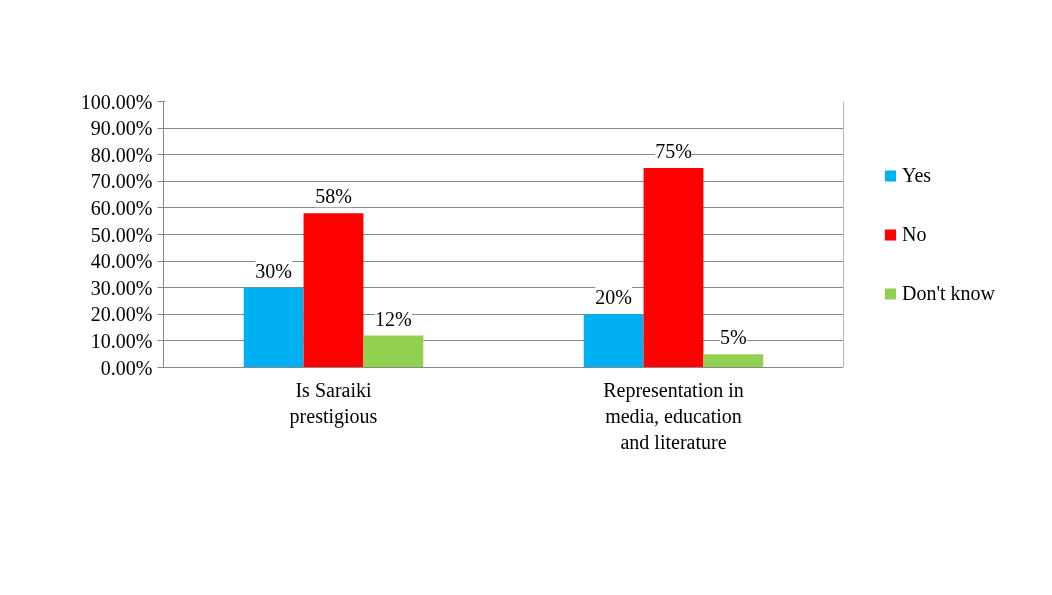 This screenshot has width=1052, height=595. What do you see at coordinates (673, 416) in the screenshot?
I see `x-tick-label: Representation in media, education and literature` at bounding box center [673, 416].